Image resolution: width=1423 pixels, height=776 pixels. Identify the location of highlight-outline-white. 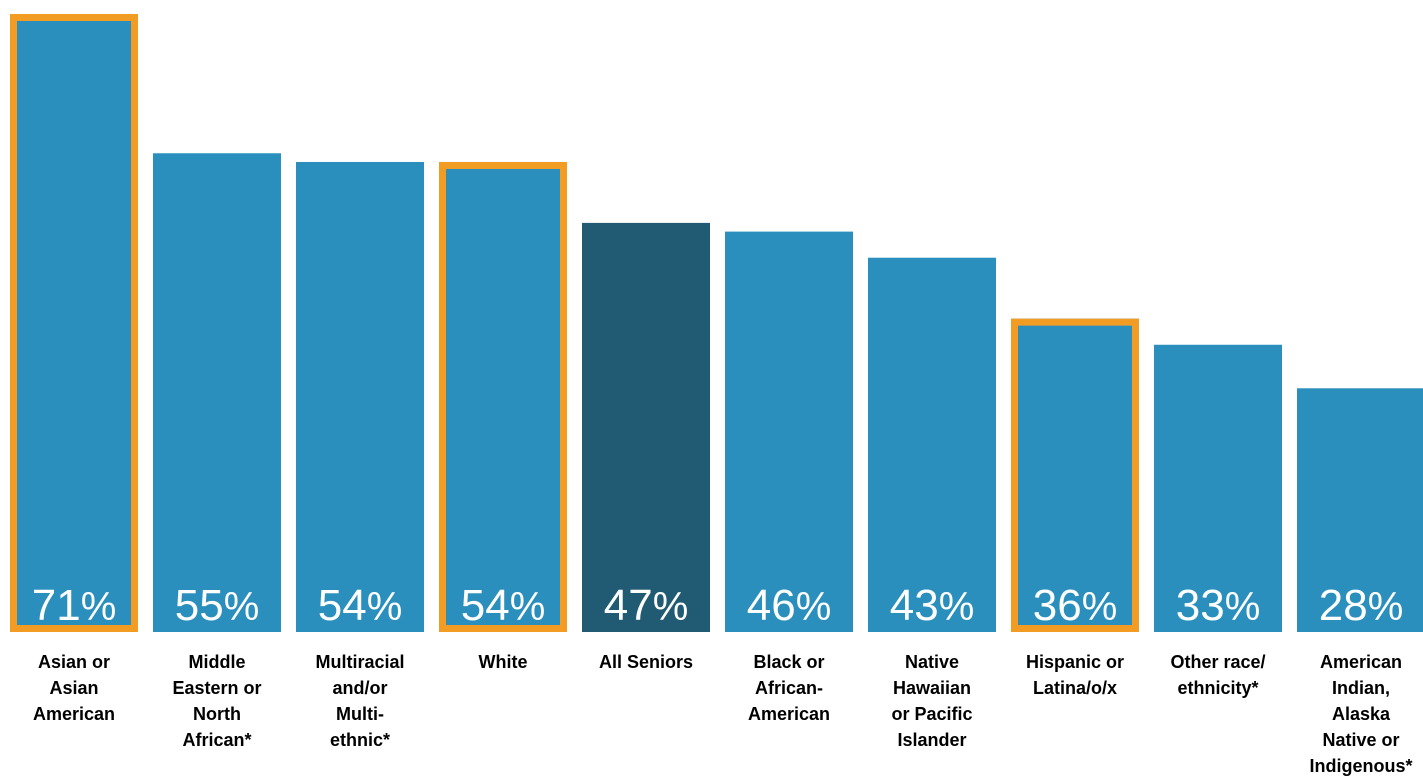
(503, 396).